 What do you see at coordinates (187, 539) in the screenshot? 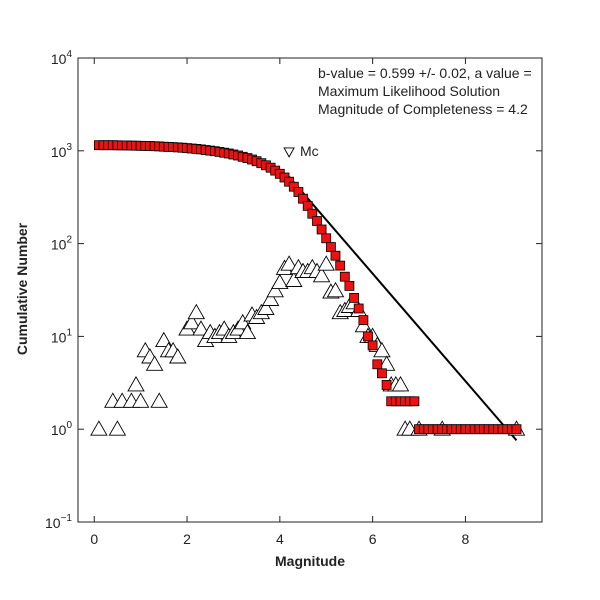
I see `x-tick-label: 2` at bounding box center [187, 539].